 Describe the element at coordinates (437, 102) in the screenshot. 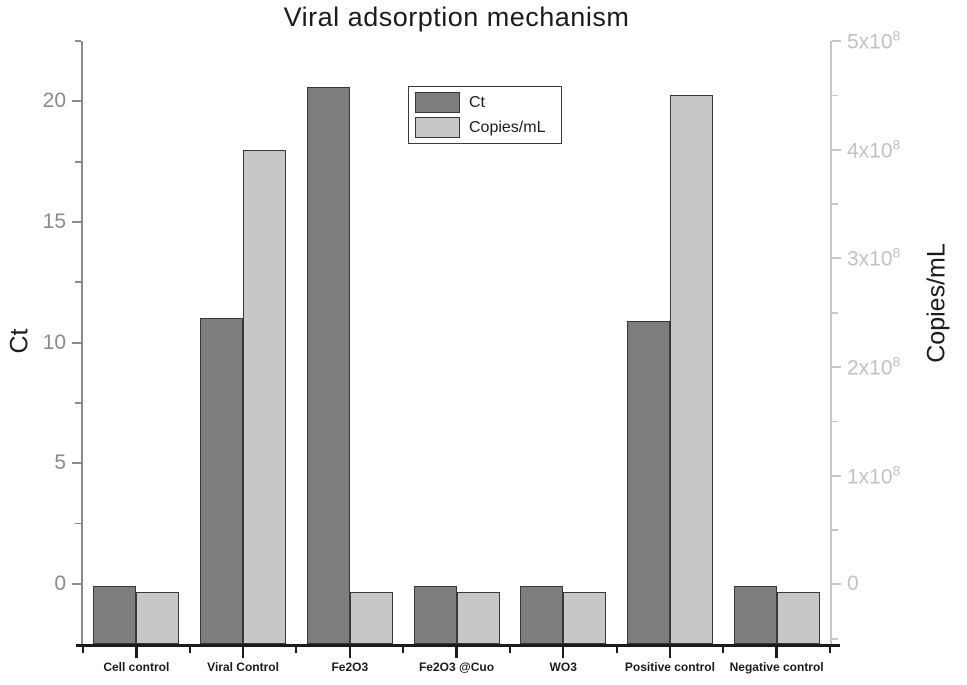

I see `legend-swatch-ct` at that location.